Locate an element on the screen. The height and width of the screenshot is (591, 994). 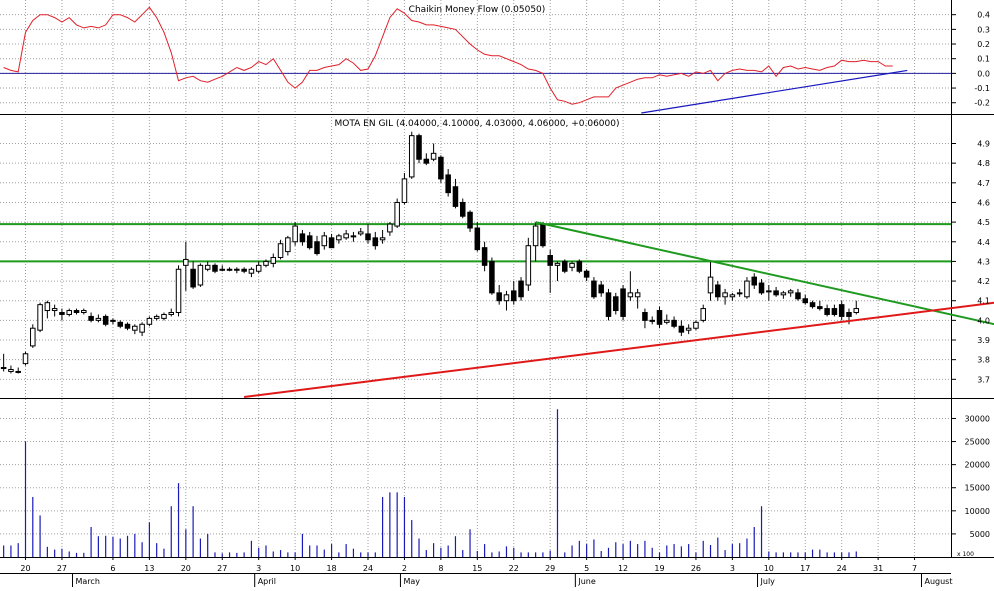
volume-y-tick-label: 5000 is located at coordinates (980, 534).